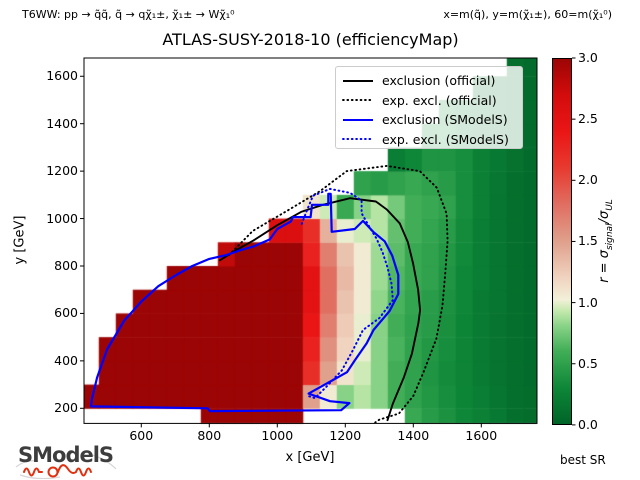 This screenshot has width=640, height=480. What do you see at coordinates (588, 363) in the screenshot?
I see `colorbar-tick-label: 0.5` at bounding box center [588, 363].